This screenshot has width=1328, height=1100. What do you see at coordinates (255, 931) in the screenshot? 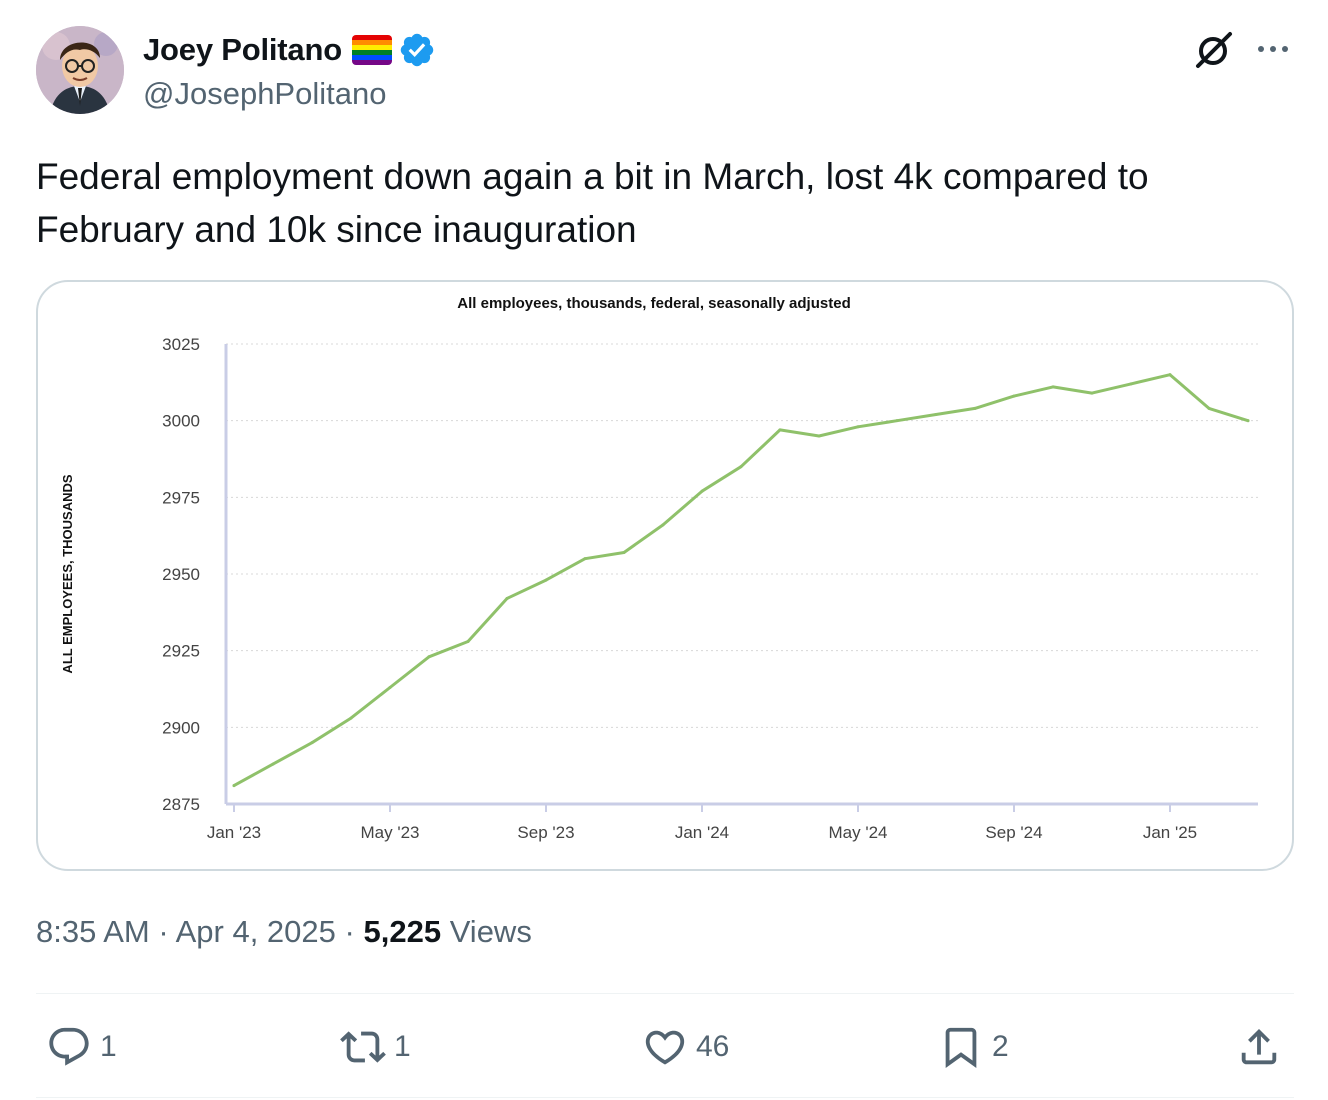
I see `tweet-date: Apr 4, 2025` at bounding box center [255, 931].